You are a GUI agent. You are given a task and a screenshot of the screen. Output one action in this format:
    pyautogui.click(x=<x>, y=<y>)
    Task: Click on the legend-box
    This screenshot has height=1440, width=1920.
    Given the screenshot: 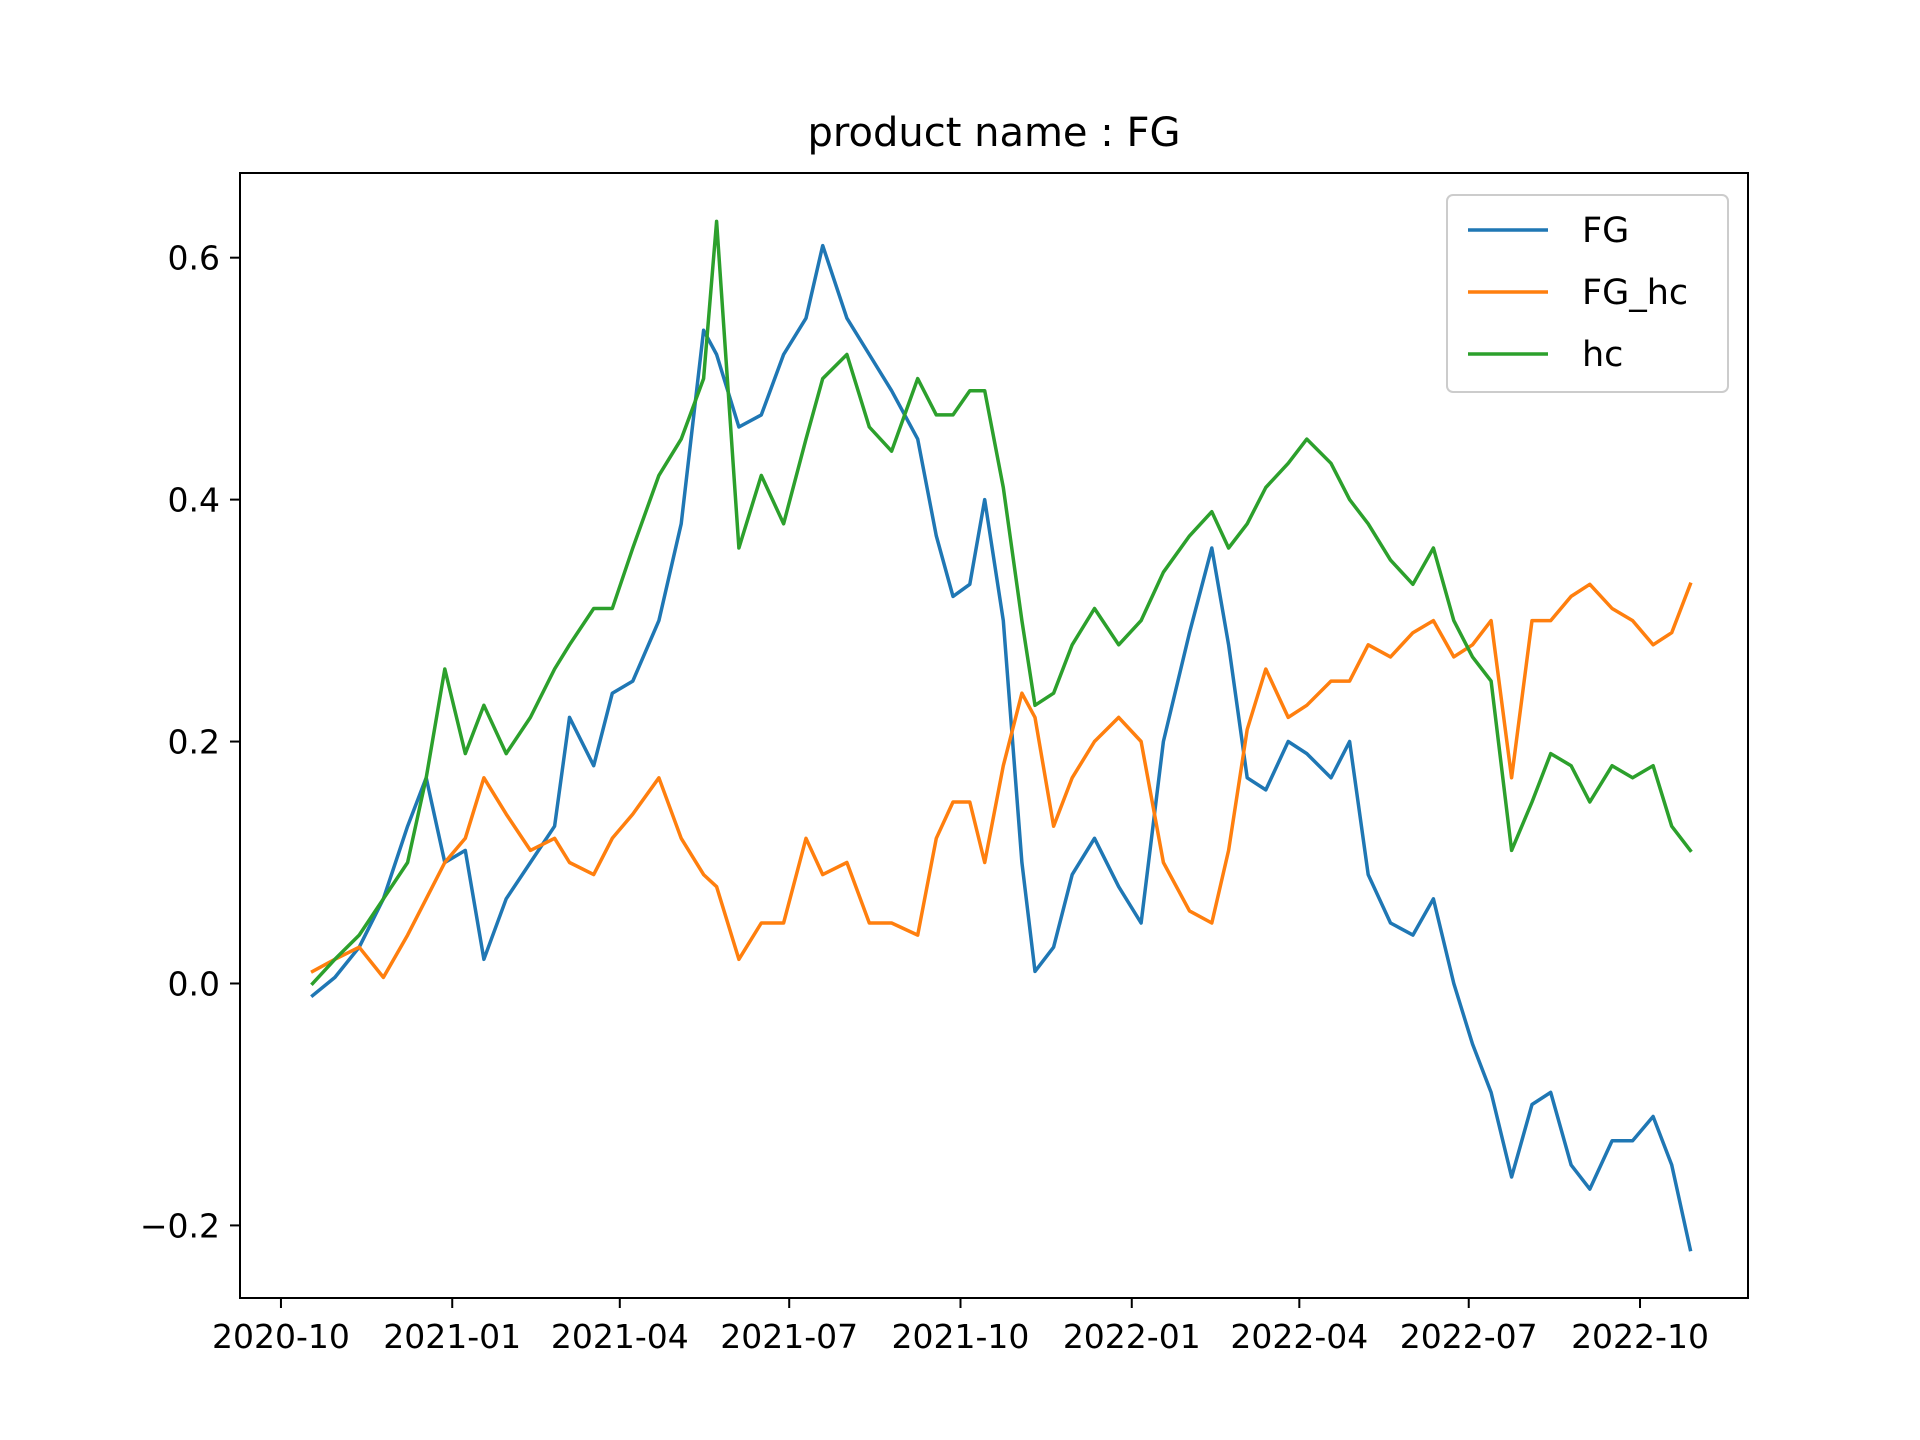 What is the action you would take?
    pyautogui.click(x=1587, y=293)
    